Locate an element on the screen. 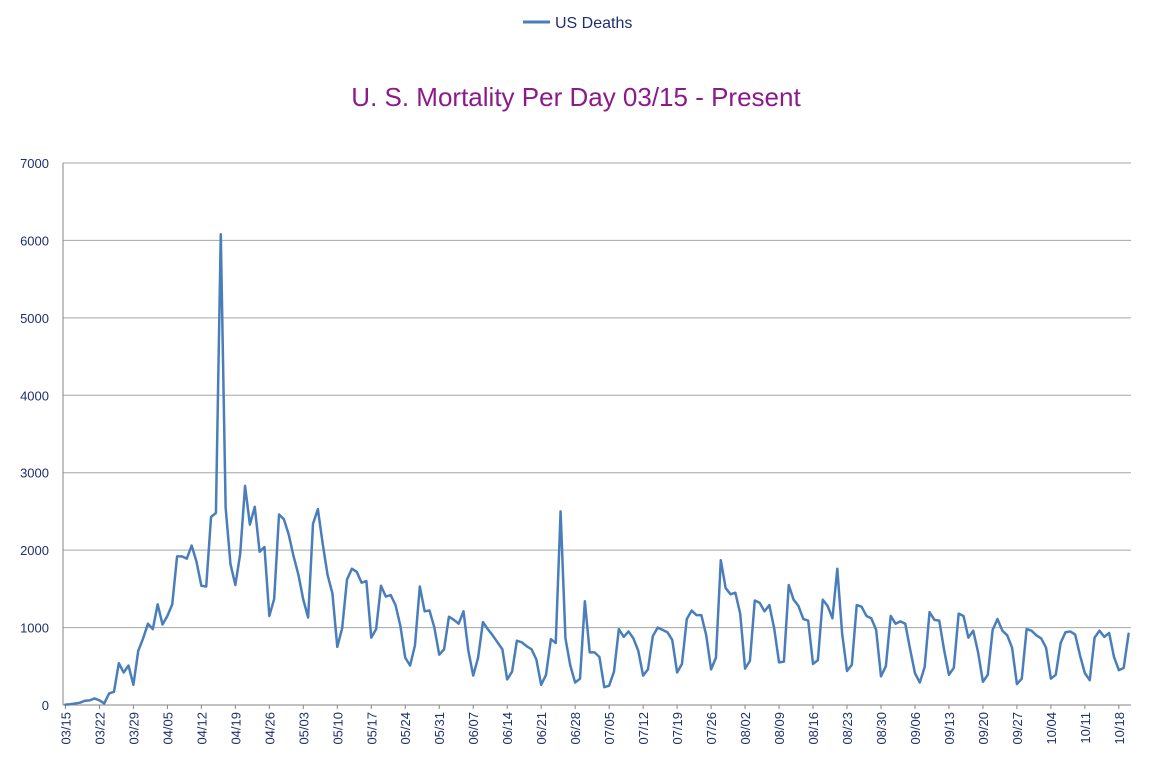 The image size is (1152, 777). x-tick-label-06-21: 06/21 is located at coordinates (541, 728).